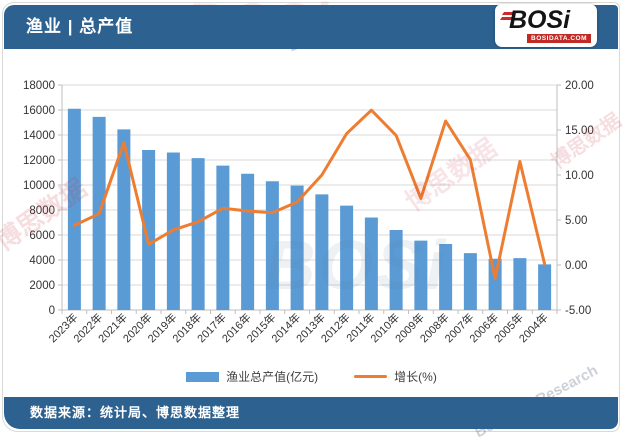  What do you see at coordinates (576, 221) in the screenshot?
I see `svg-text: 5.00` at bounding box center [576, 221].